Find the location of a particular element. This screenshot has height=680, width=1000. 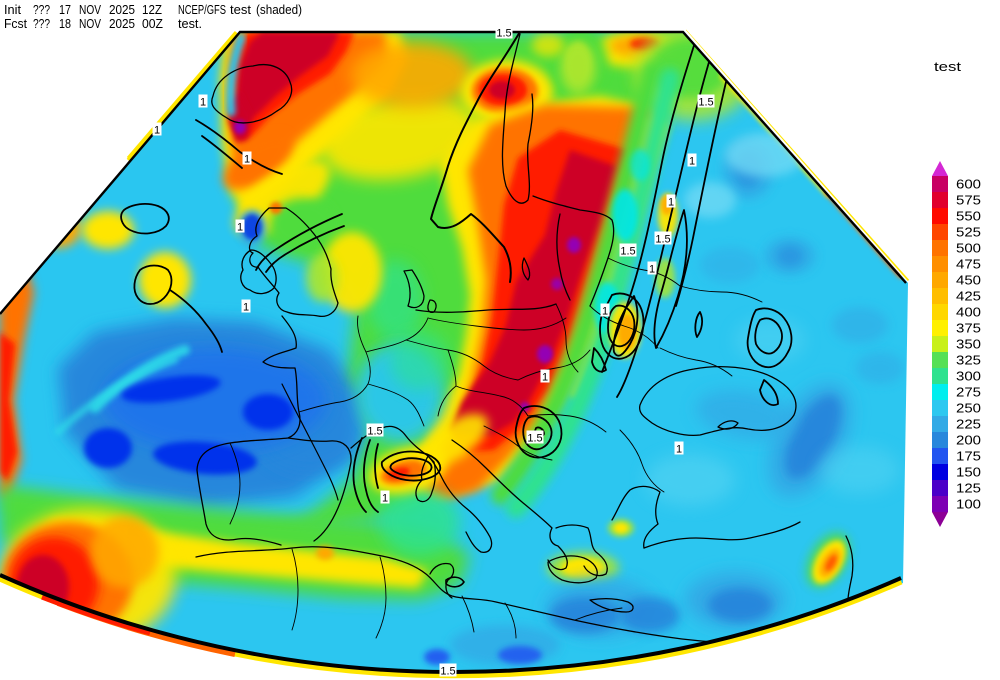

svg-text: 125 is located at coordinates (968, 488).